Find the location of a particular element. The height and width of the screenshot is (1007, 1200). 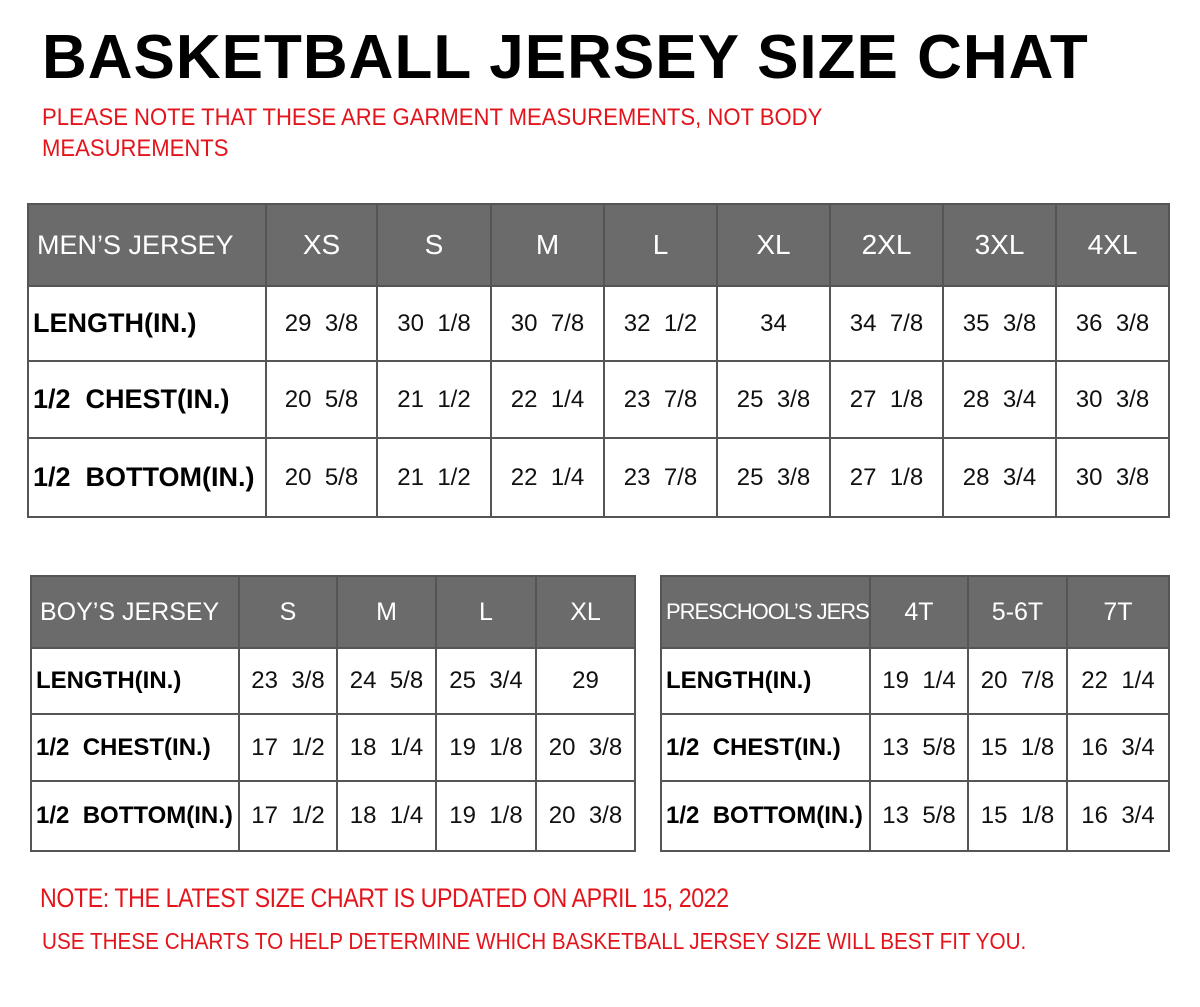

table-row: 1/2 BOTTOM(IN.) 13 5/8 15 1/8 16 3/4 is located at coordinates (915, 816).